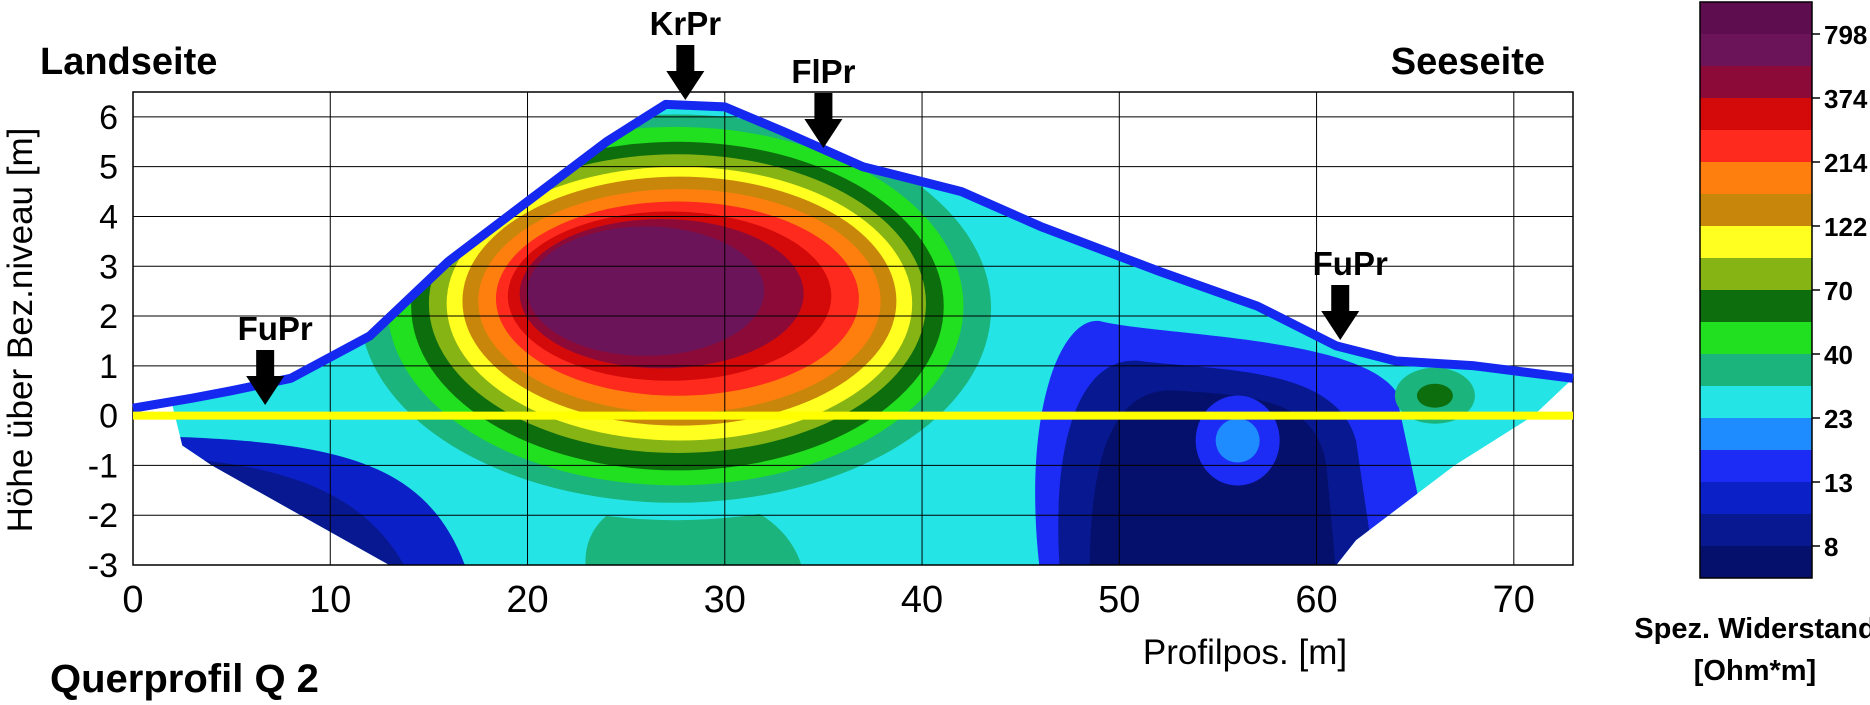 This screenshot has height=705, width=1870. I want to click on y-tick-label: 4, so click(108, 217).